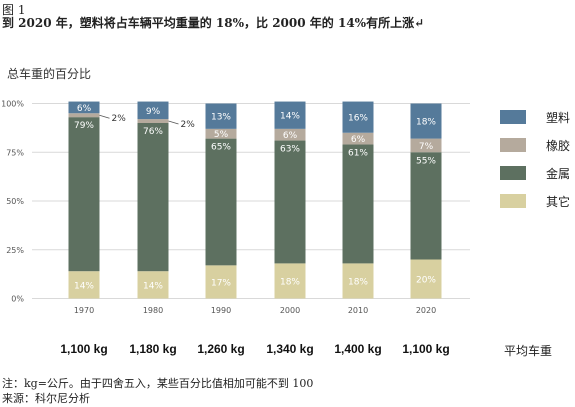 This screenshot has height=407, width=575. What do you see at coordinates (558, 201) in the screenshot?
I see `legend-label: 其它` at bounding box center [558, 201].